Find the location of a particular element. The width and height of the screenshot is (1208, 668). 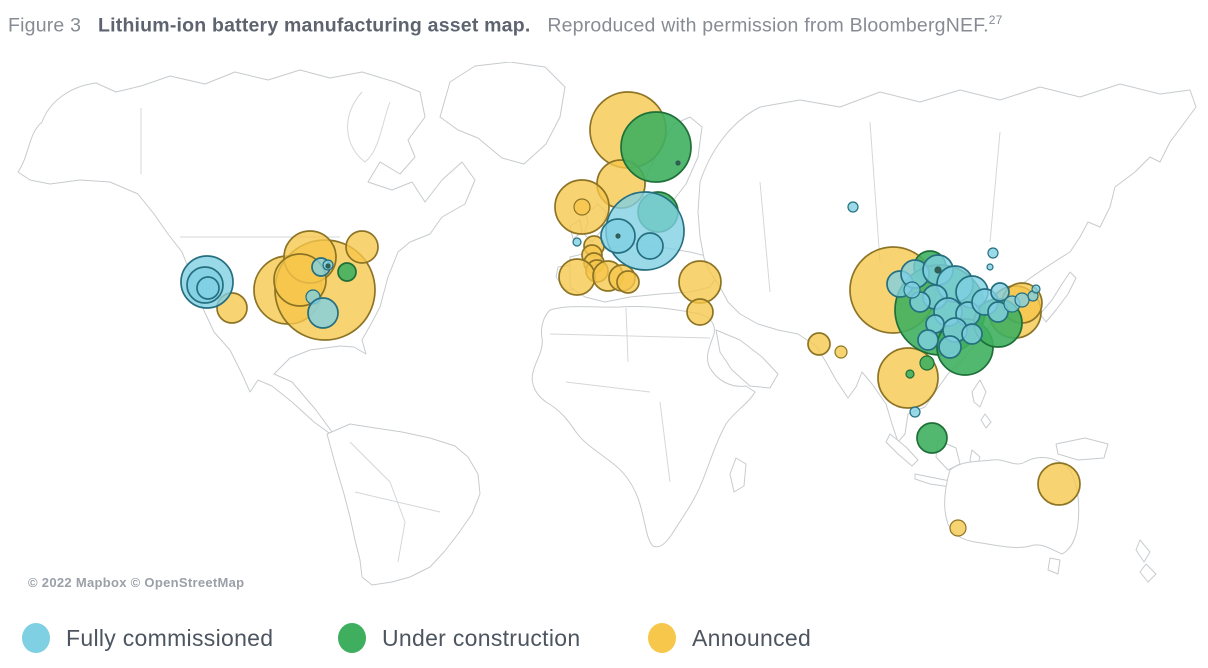

legend-label: Fully commissioned is located at coordinates (170, 637).